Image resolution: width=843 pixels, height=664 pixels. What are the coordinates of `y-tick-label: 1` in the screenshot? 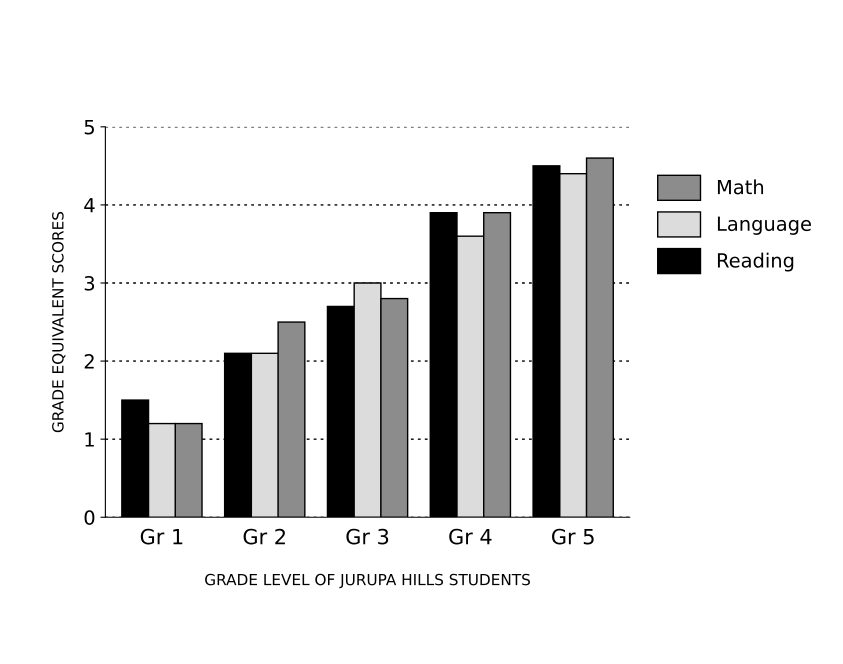 It's located at (89, 439).